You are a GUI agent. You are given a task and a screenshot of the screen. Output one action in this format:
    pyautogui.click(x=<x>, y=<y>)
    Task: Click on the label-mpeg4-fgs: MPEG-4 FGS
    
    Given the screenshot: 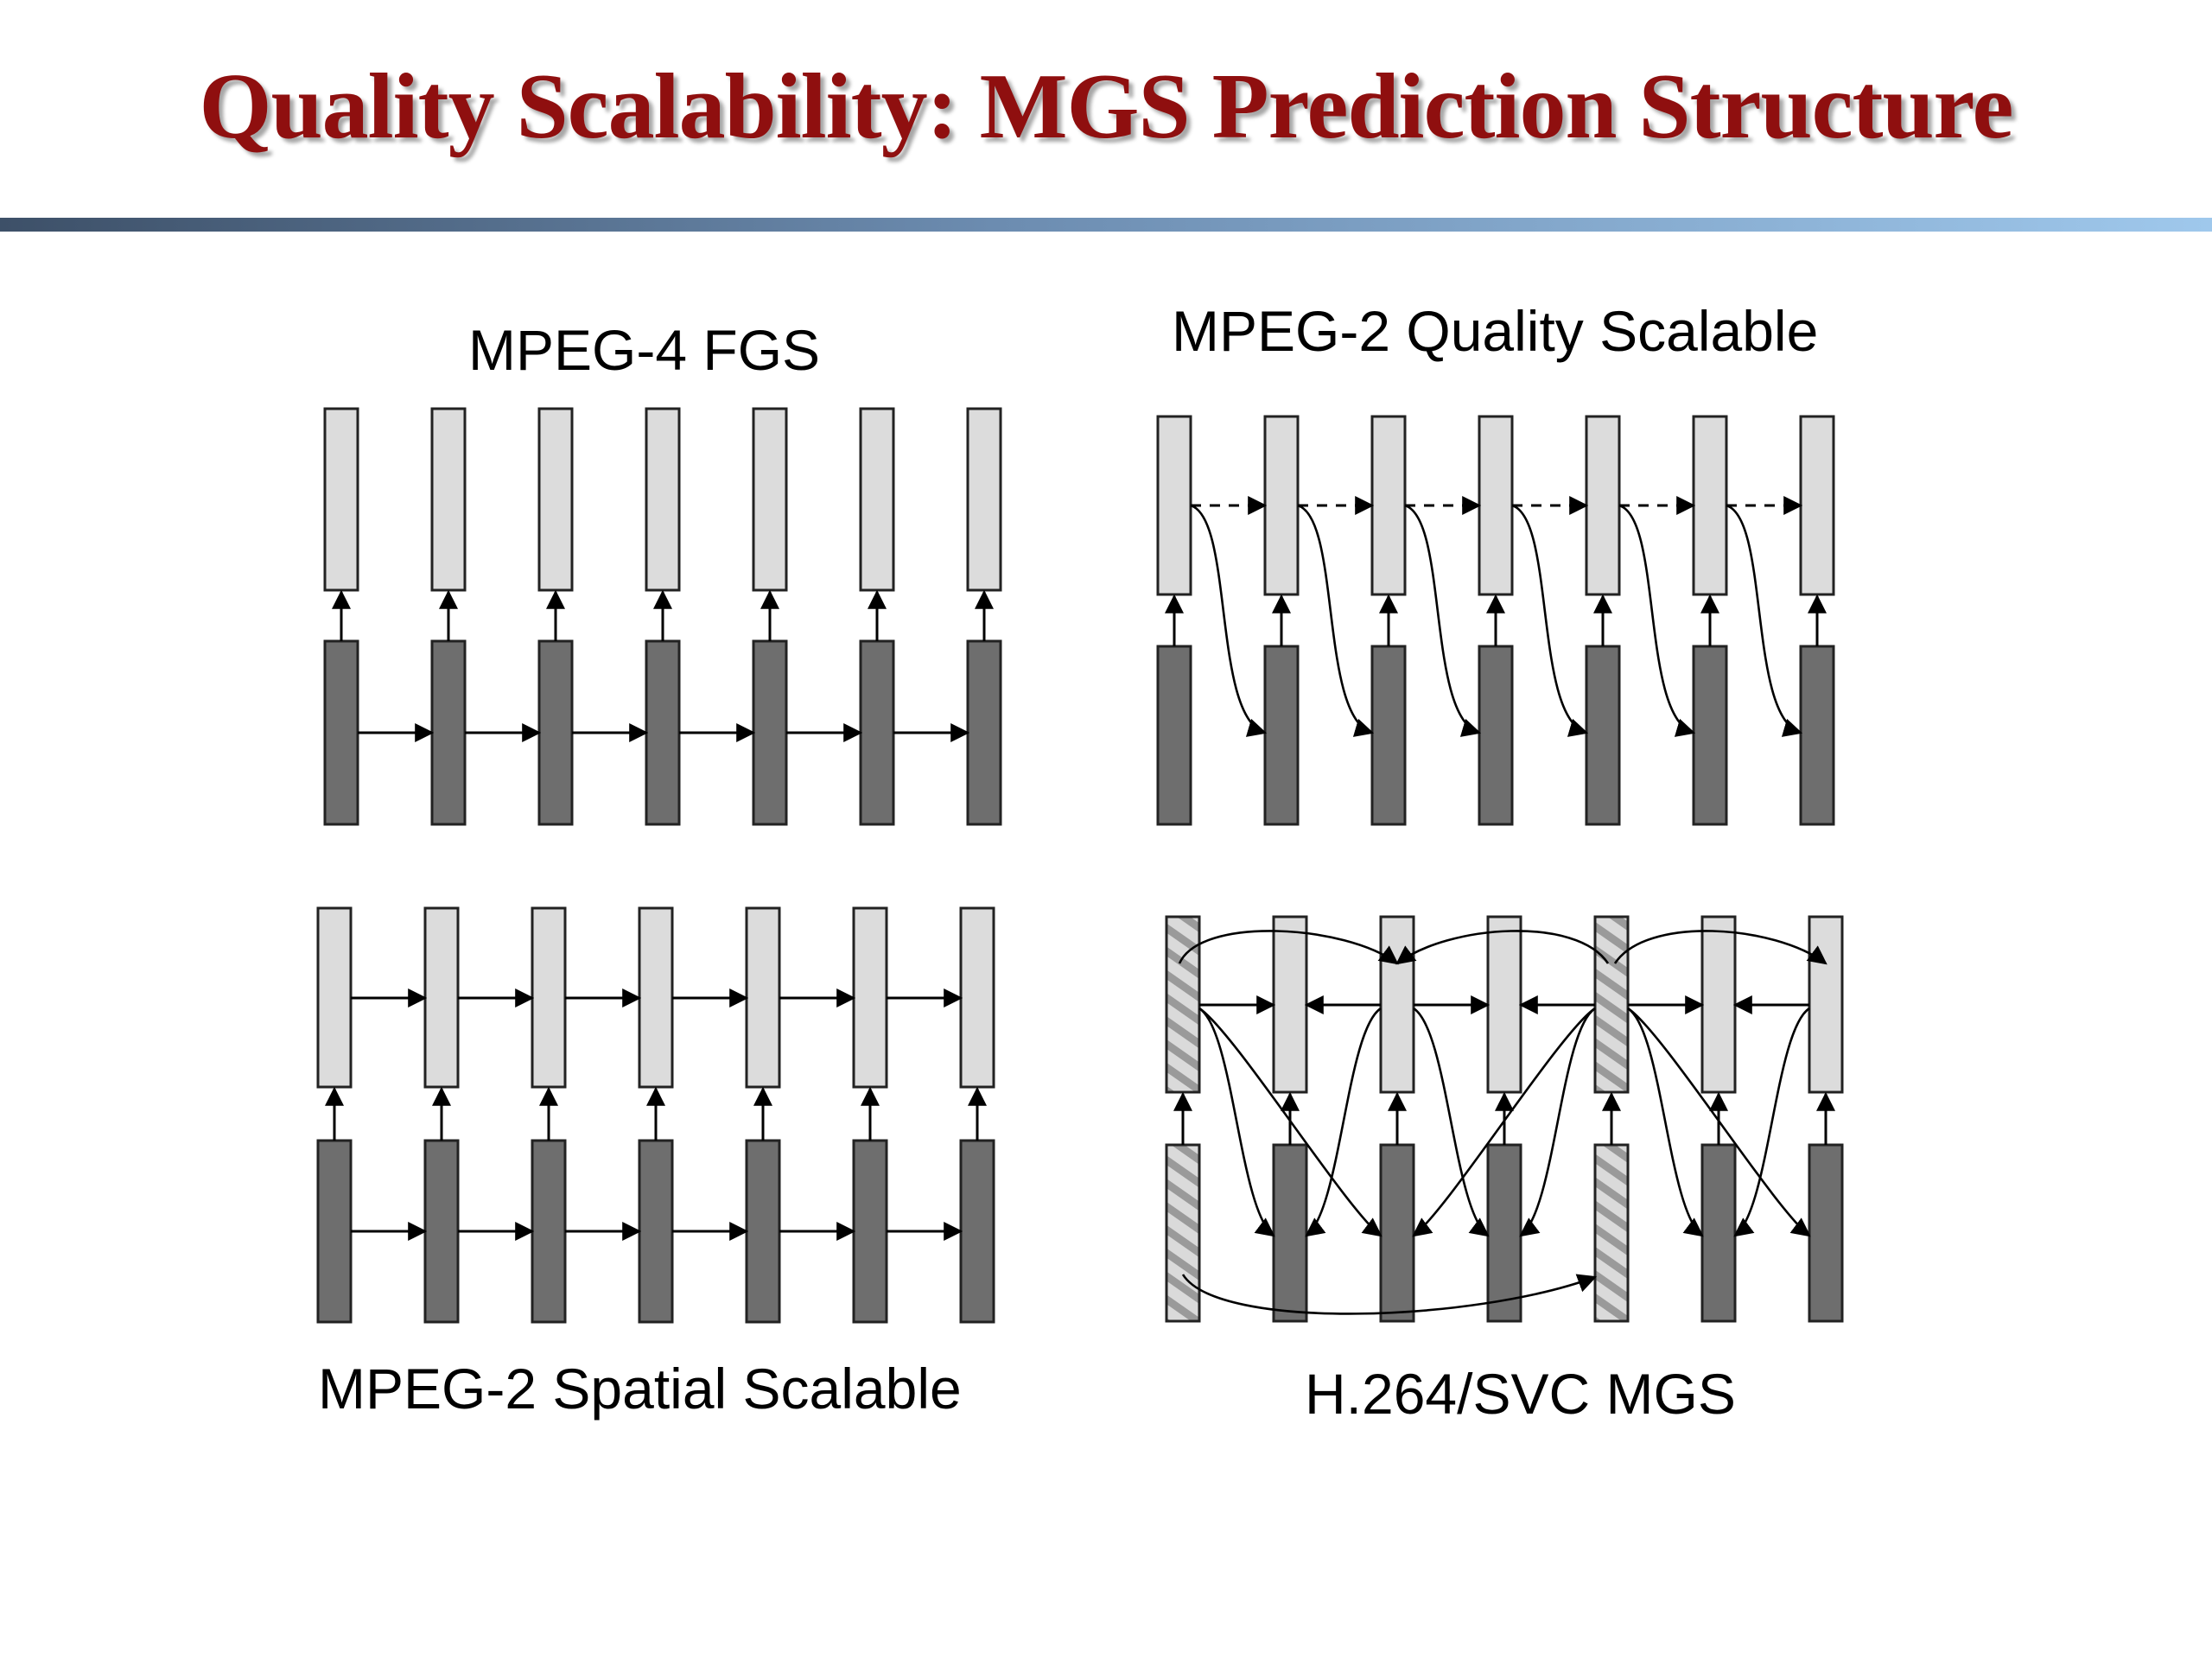 What is the action you would take?
    pyautogui.click(x=644, y=350)
    